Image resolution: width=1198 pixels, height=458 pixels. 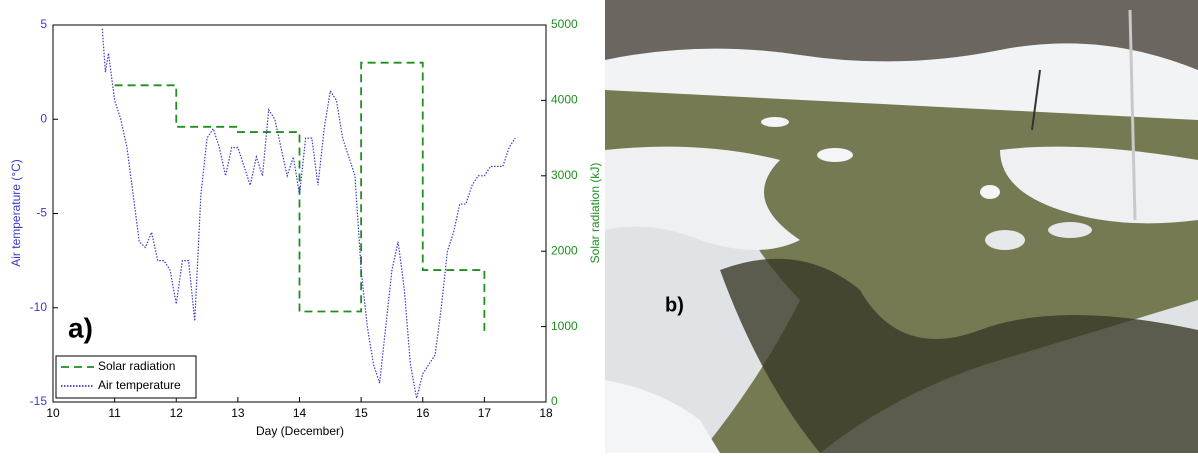 I want to click on x-tick-label: 13, so click(x=238, y=413).